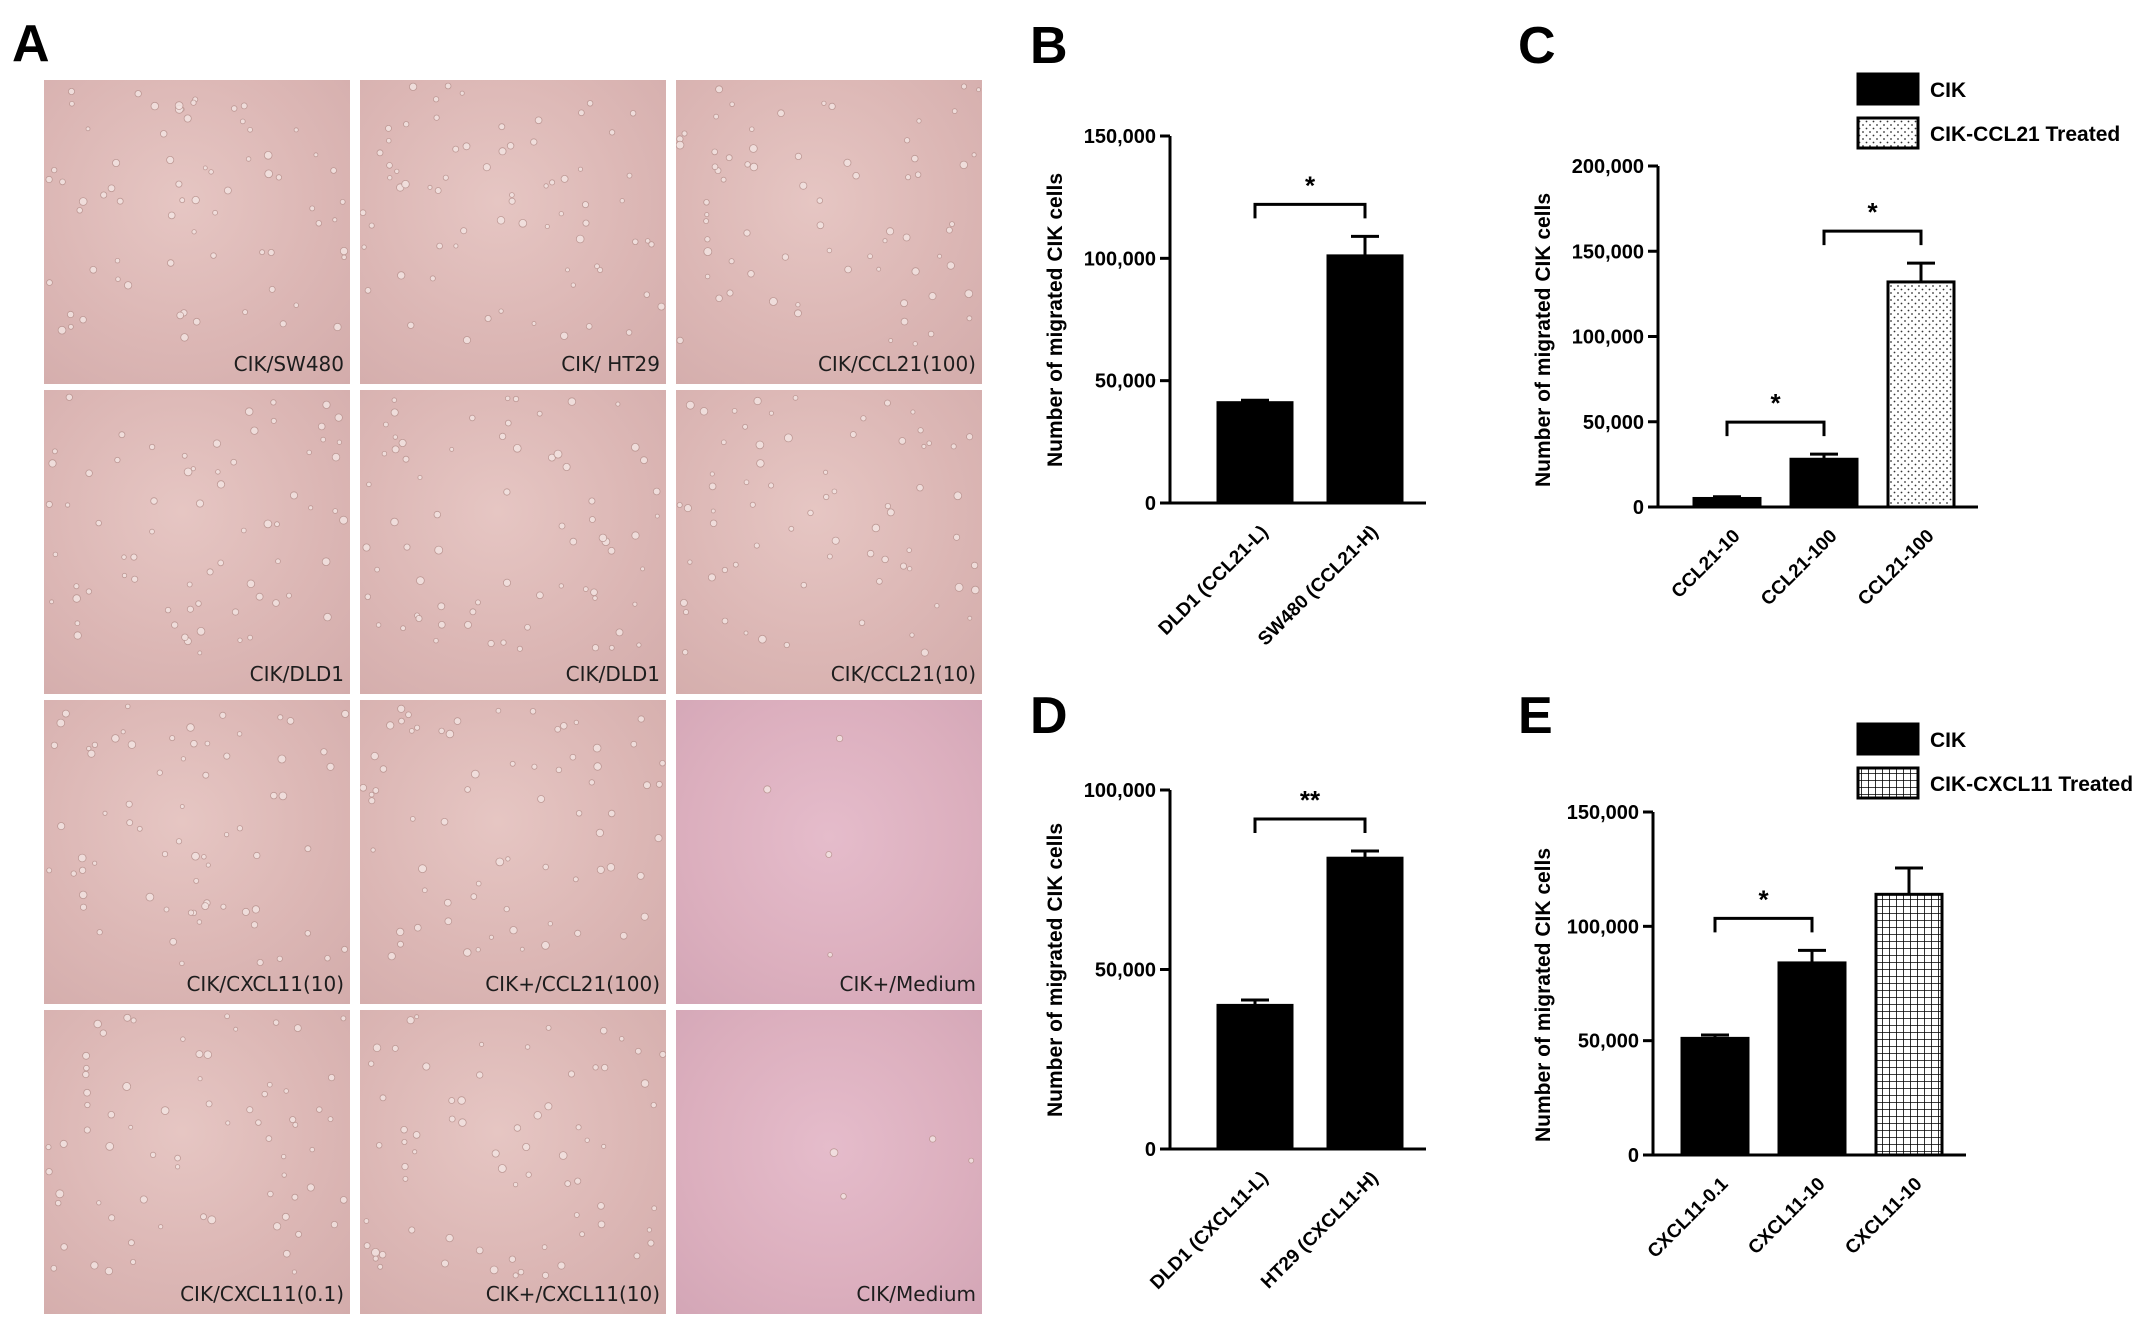 Image resolution: width=2150 pixels, height=1328 pixels. I want to click on legend-label: CIK-CCL21 Treated, so click(2025, 134).